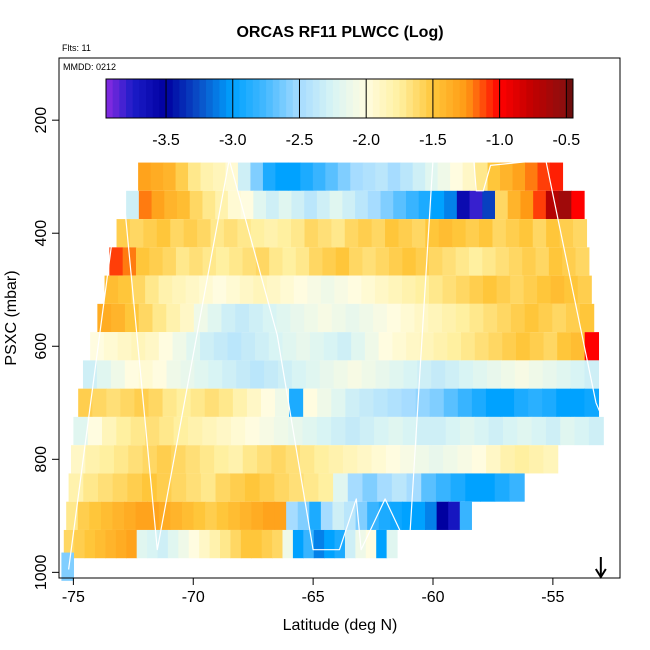  Describe the element at coordinates (166, 140) in the screenshot. I see `colorbar-tick-label: -3.5` at that location.